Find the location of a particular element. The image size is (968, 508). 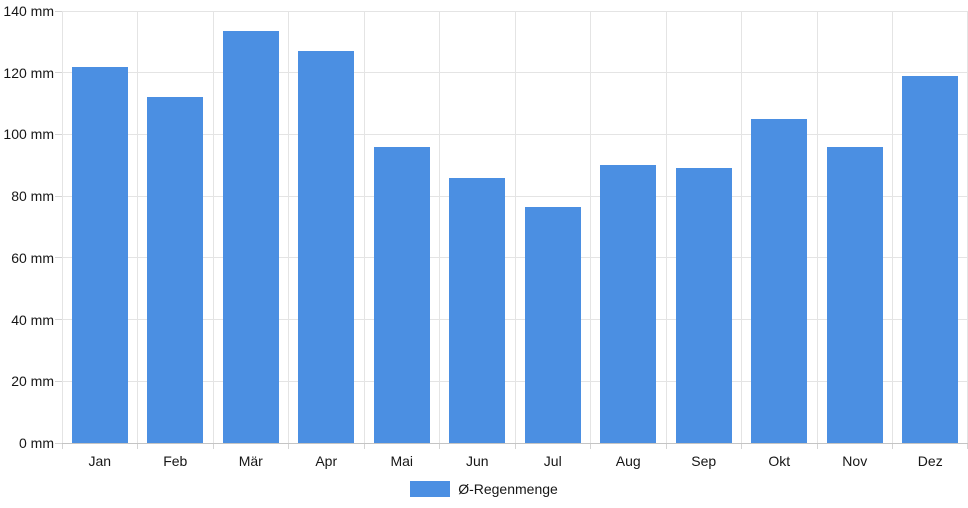

x-axis-label-okt: Okt is located at coordinates (779, 461).